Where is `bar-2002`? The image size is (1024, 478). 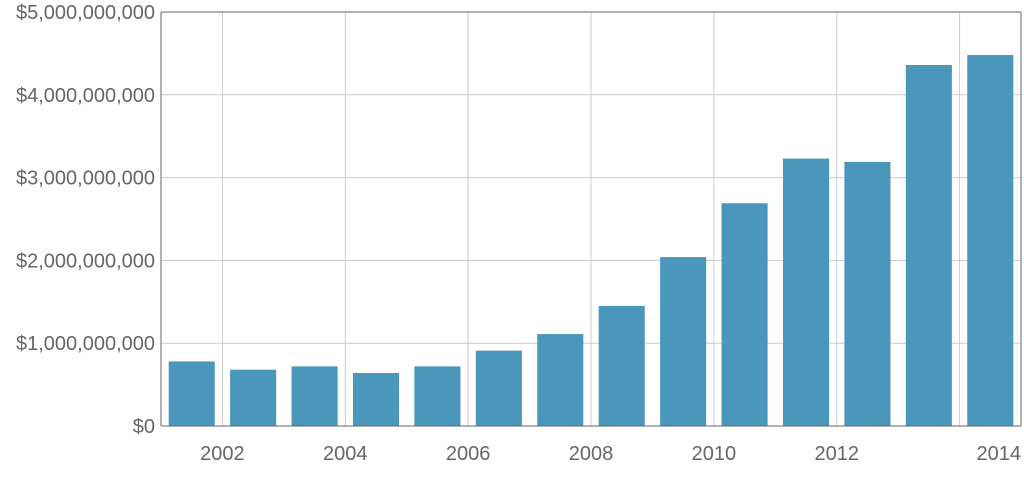 bar-2002 is located at coordinates (253, 397).